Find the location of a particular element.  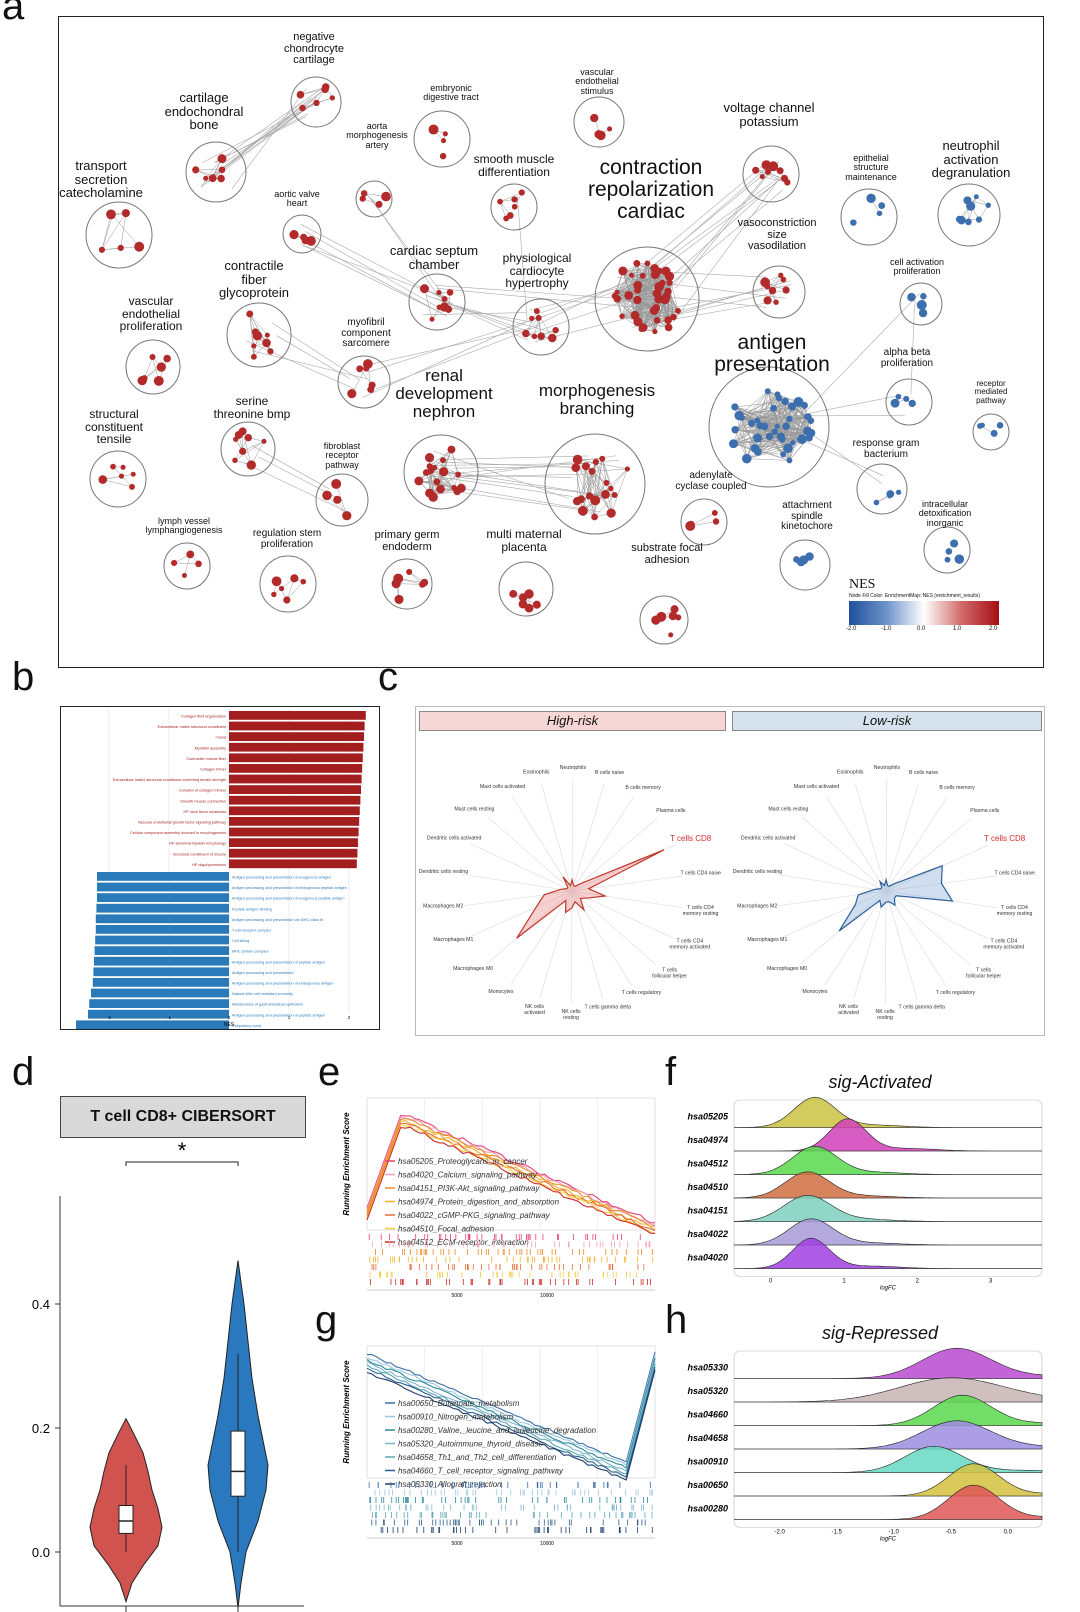

ridge-row-label: hsa04020 is located at coordinates (707, 1258).